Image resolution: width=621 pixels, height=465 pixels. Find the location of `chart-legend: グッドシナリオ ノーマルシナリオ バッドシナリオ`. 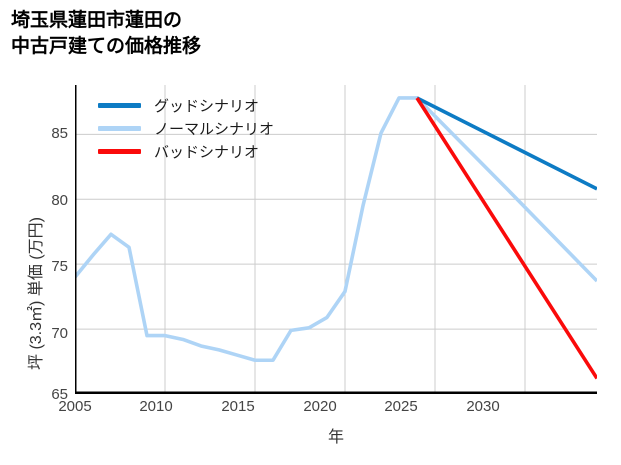

chart-legend: グッドシナリオ ノーマルシナリオ バッドシナリオ is located at coordinates (203, 129).